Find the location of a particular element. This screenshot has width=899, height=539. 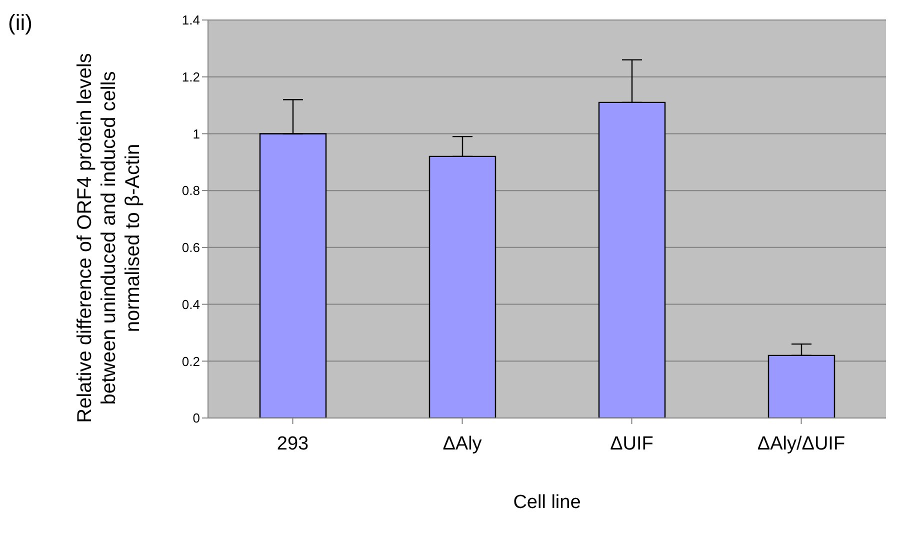

x-axis-title: Cell line is located at coordinates (547, 502).